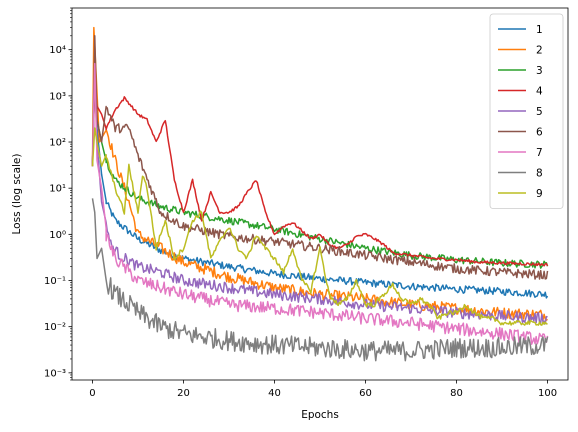 The width and height of the screenshot is (578, 432). I want to click on x-tick-label: 40, so click(274, 393).